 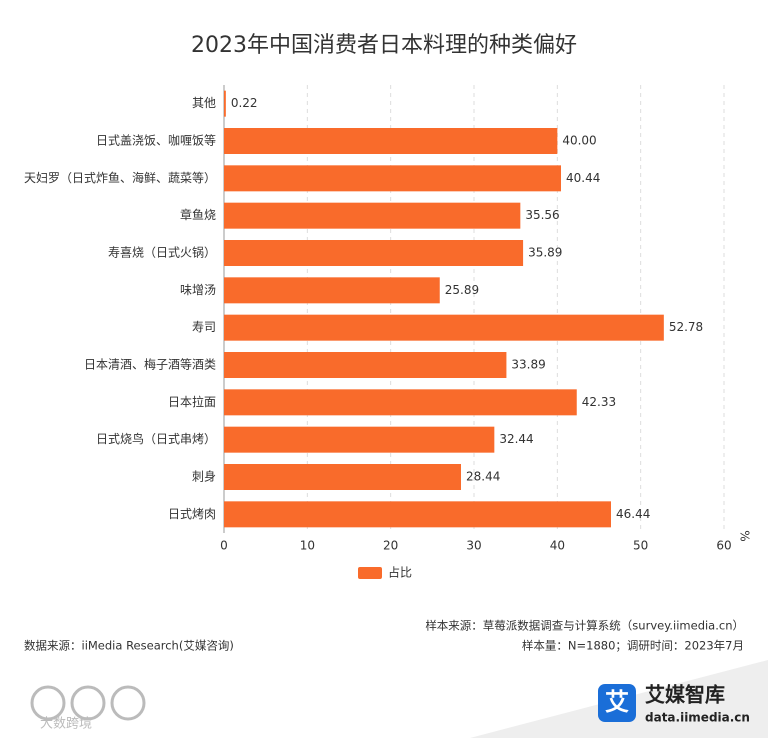 What do you see at coordinates (640, 546) in the screenshot?
I see `x-tick-label: 50` at bounding box center [640, 546].